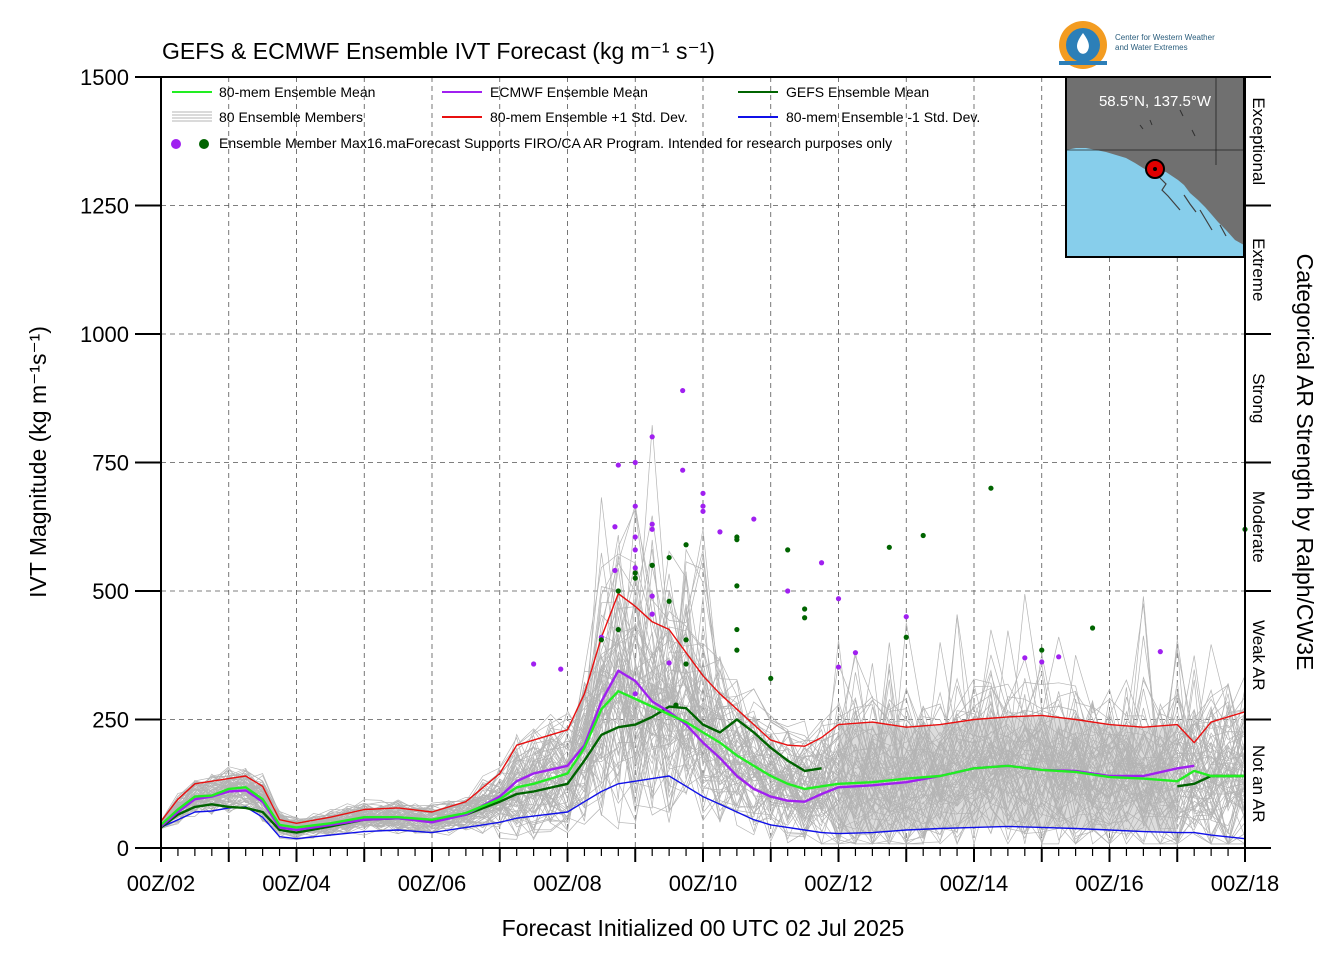 Image resolution: width=1336 pixels, height=962 pixels. Describe the element at coordinates (1258, 527) in the screenshot. I see `ar-category-label: Moderate` at that location.